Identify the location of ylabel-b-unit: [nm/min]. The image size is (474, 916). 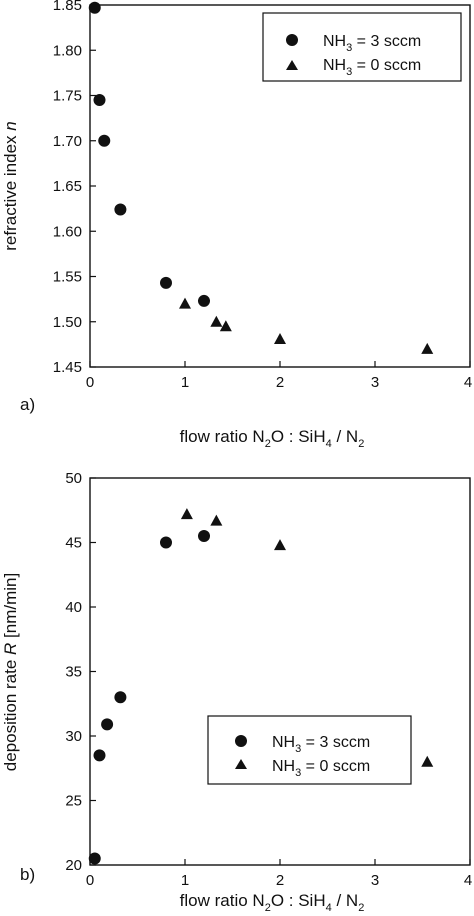
(10, 608).